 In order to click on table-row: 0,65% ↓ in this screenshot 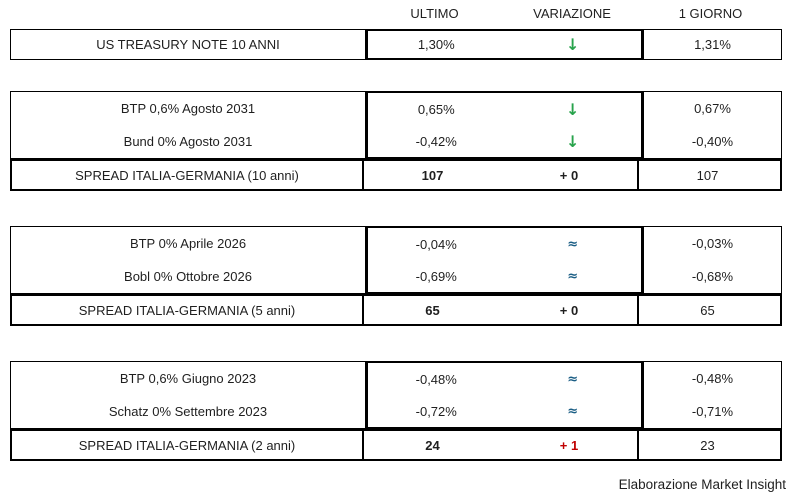, I will do `click(504, 109)`.